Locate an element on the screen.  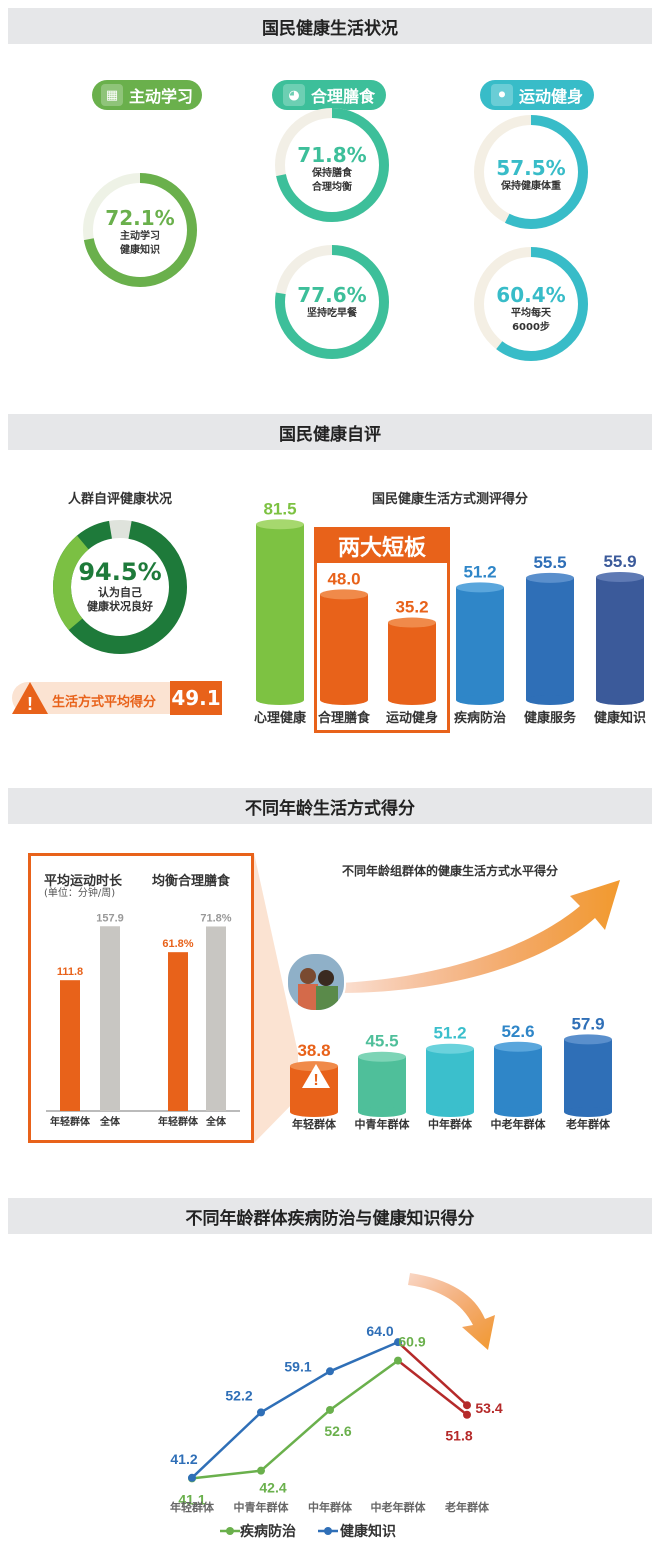
knowledge-label-2: 59.1 is located at coordinates (297, 1366).